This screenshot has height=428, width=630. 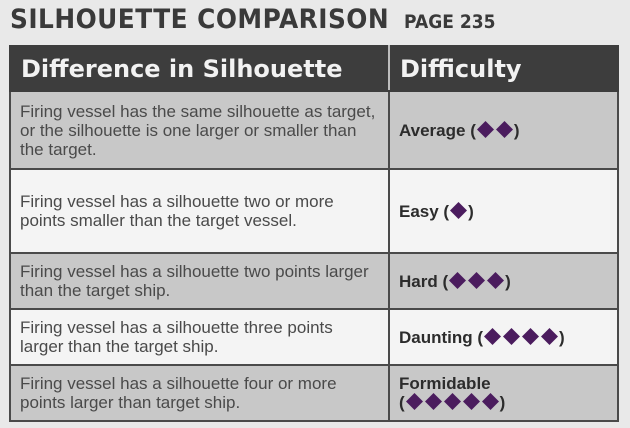 What do you see at coordinates (503, 393) in the screenshot?
I see `difficulty-cell: Formidable ()` at bounding box center [503, 393].